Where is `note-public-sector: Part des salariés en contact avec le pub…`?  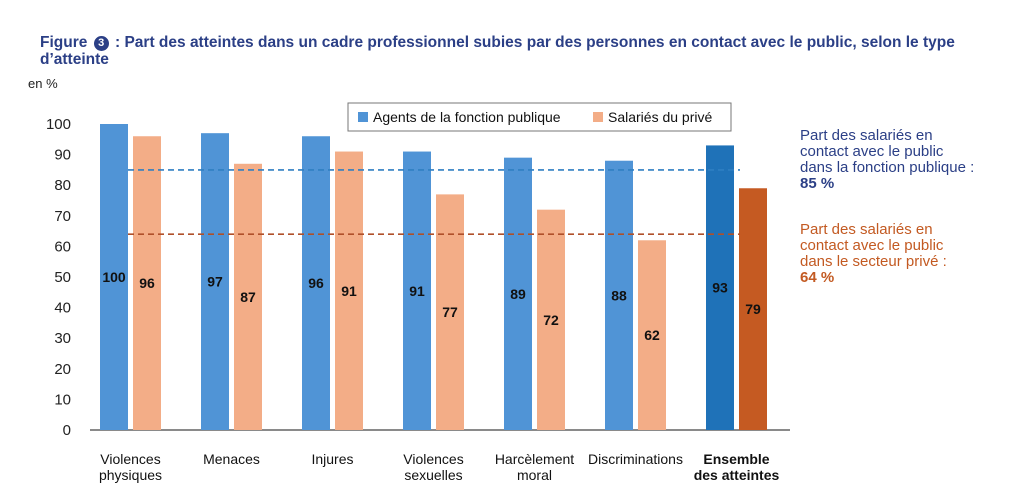
note-public-sector: Part des salariés en contact avec le pub… is located at coordinates (887, 160).